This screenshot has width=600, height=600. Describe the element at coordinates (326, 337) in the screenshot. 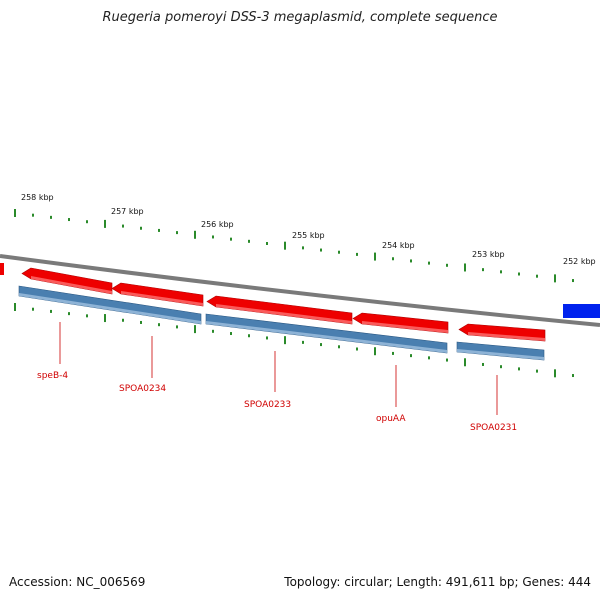

I see `cds-bar-2-shade` at that location.